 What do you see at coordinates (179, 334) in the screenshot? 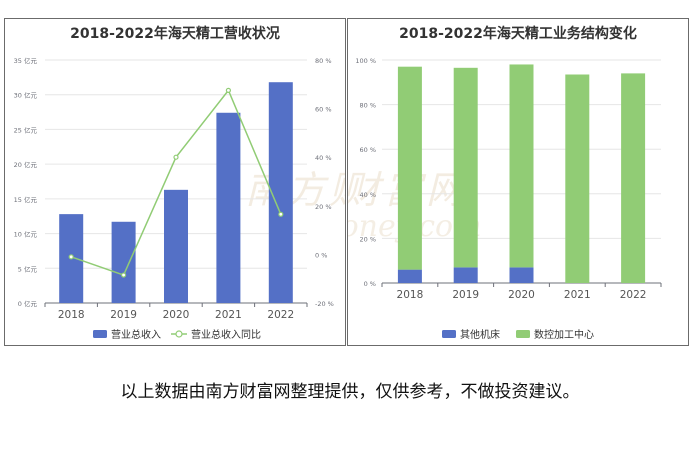
I see `legend-marker-yoy` at bounding box center [179, 334].